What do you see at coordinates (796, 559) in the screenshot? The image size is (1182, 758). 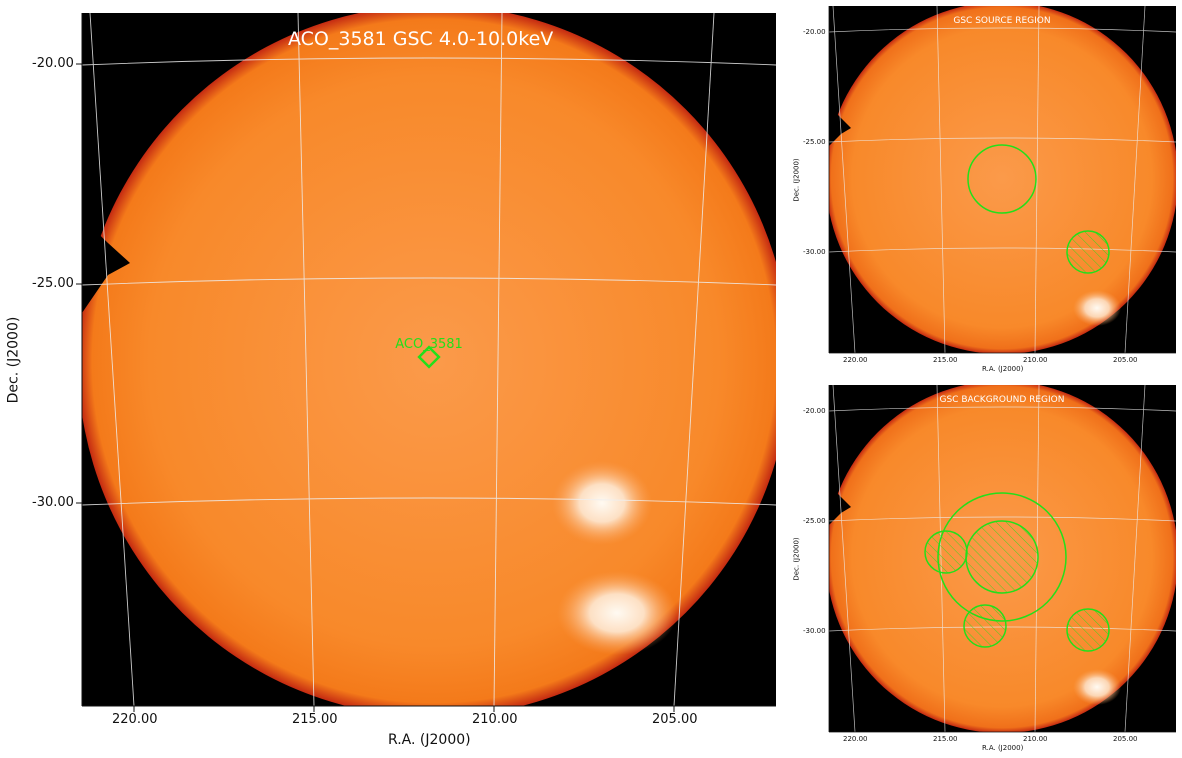 I see `background-ylabel: Dec. (J2000)` at bounding box center [796, 559].